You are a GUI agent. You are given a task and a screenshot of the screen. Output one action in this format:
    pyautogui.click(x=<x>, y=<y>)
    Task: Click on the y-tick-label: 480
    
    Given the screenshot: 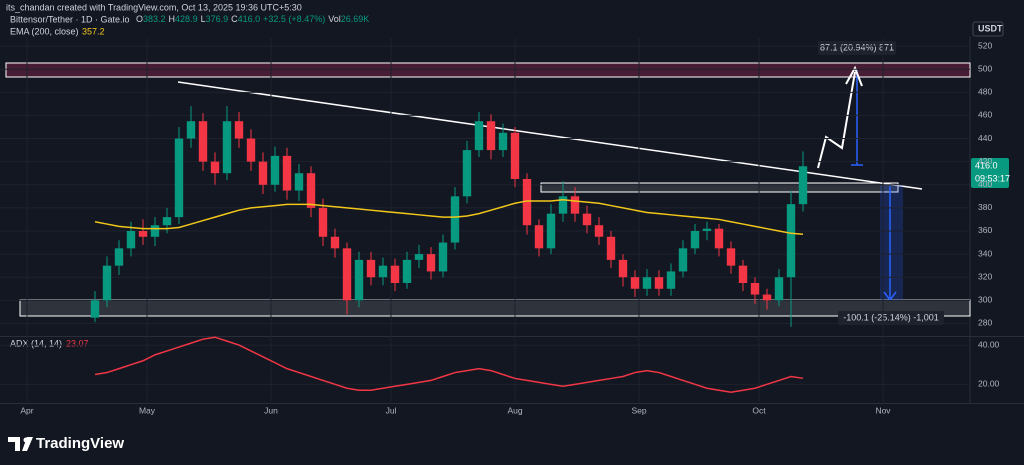 What is the action you would take?
    pyautogui.click(x=985, y=92)
    